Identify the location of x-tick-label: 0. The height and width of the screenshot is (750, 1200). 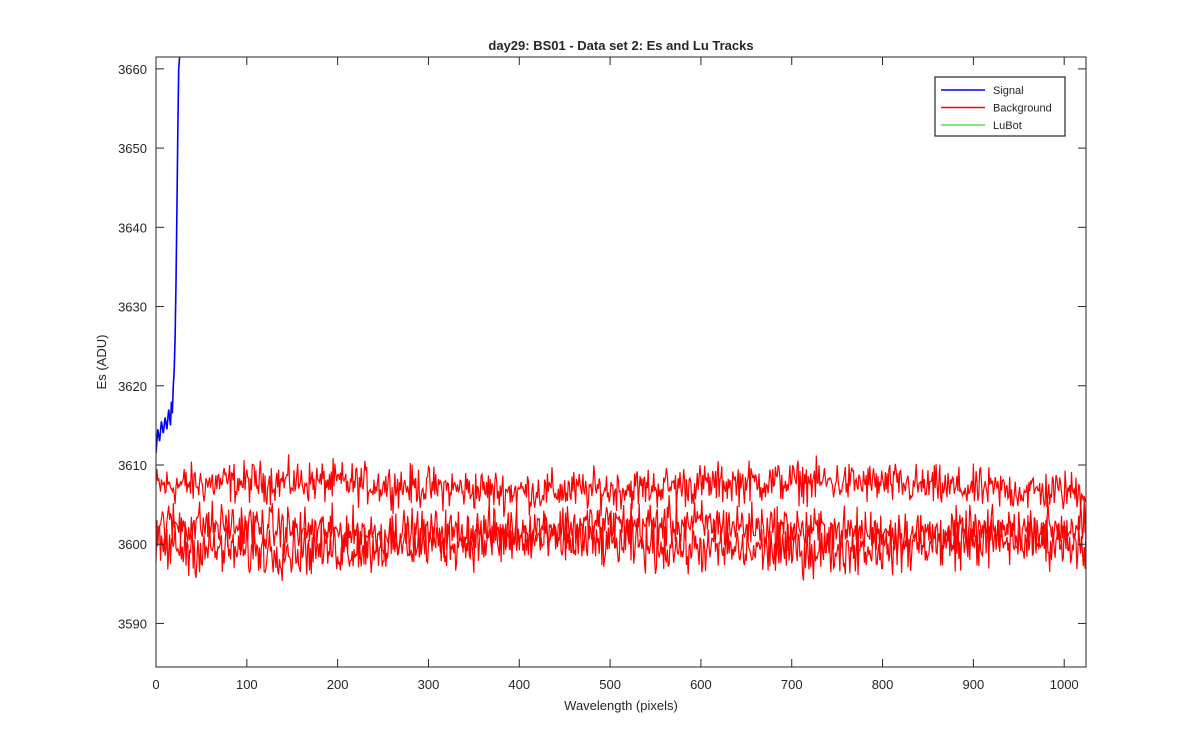
(155, 684).